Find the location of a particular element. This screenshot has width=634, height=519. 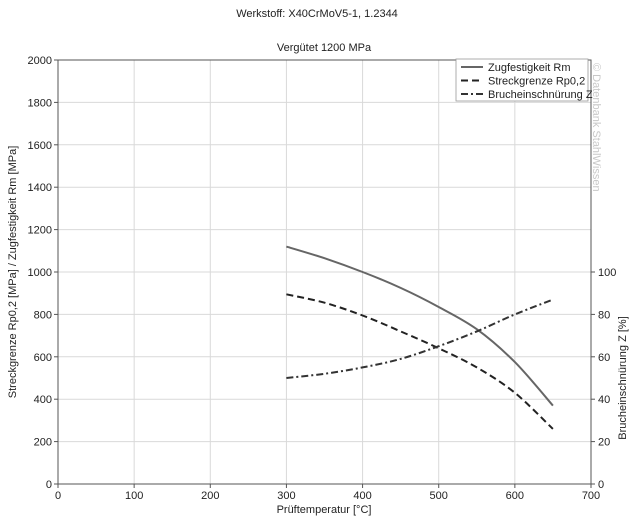

y-tick-label: 1600 is located at coordinates (40, 146).